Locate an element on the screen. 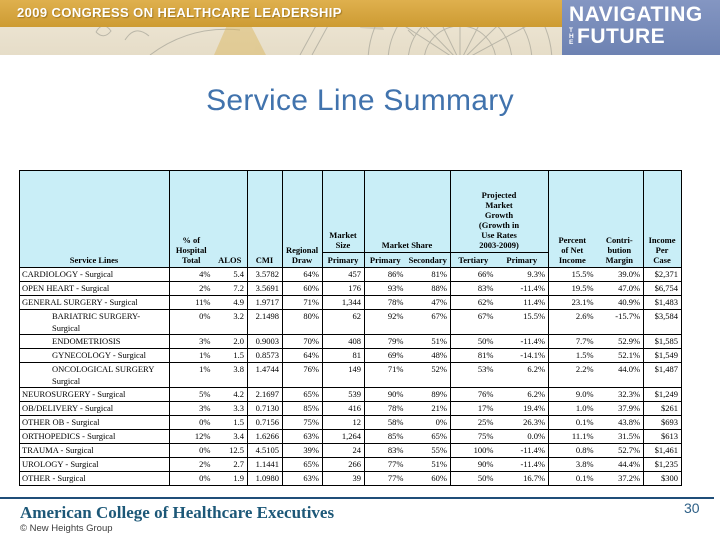 Image resolution: width=720 pixels, height=540 pixels. value-cell: 39 is located at coordinates (343, 478).